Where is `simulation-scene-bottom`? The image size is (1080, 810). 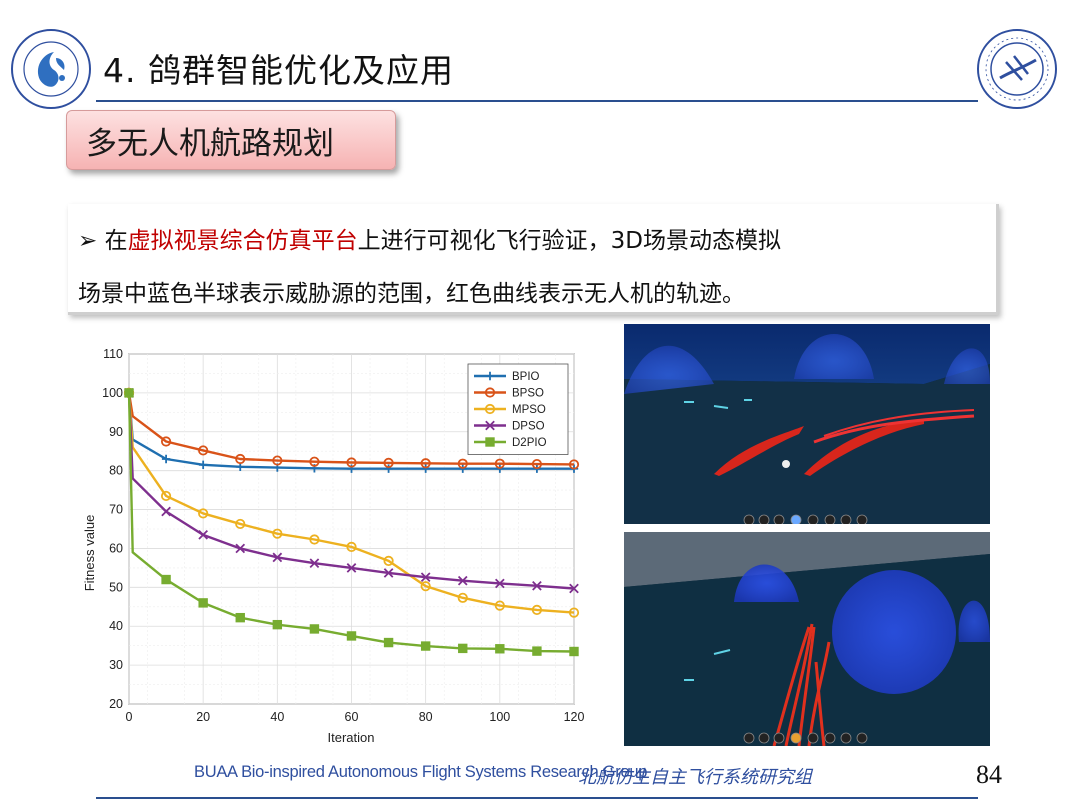
simulation-scene-bottom is located at coordinates (807, 639).